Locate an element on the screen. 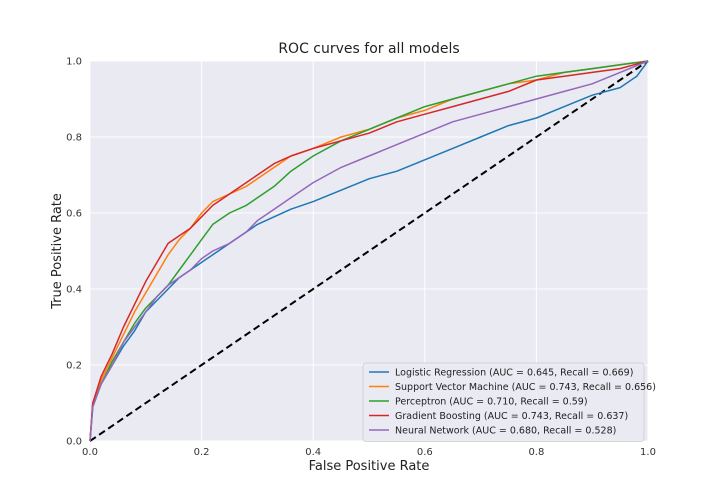 The height and width of the screenshot is (504, 720). legend-box is located at coordinates (503, 402).